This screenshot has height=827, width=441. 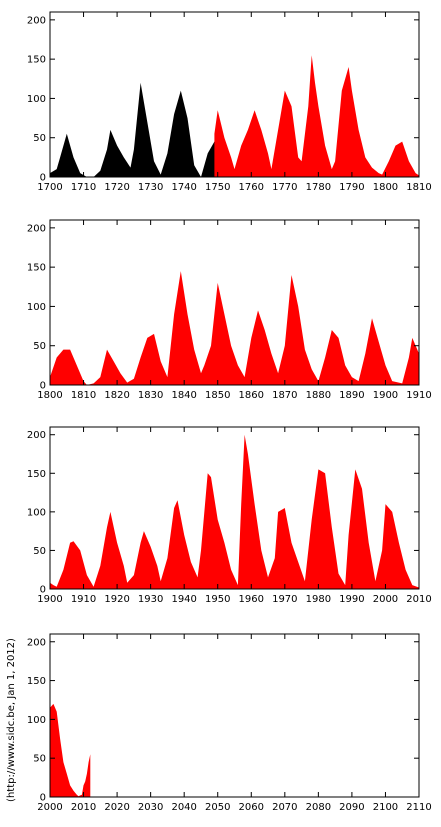 I want to click on x-tick-label: 2100, so click(x=385, y=807).